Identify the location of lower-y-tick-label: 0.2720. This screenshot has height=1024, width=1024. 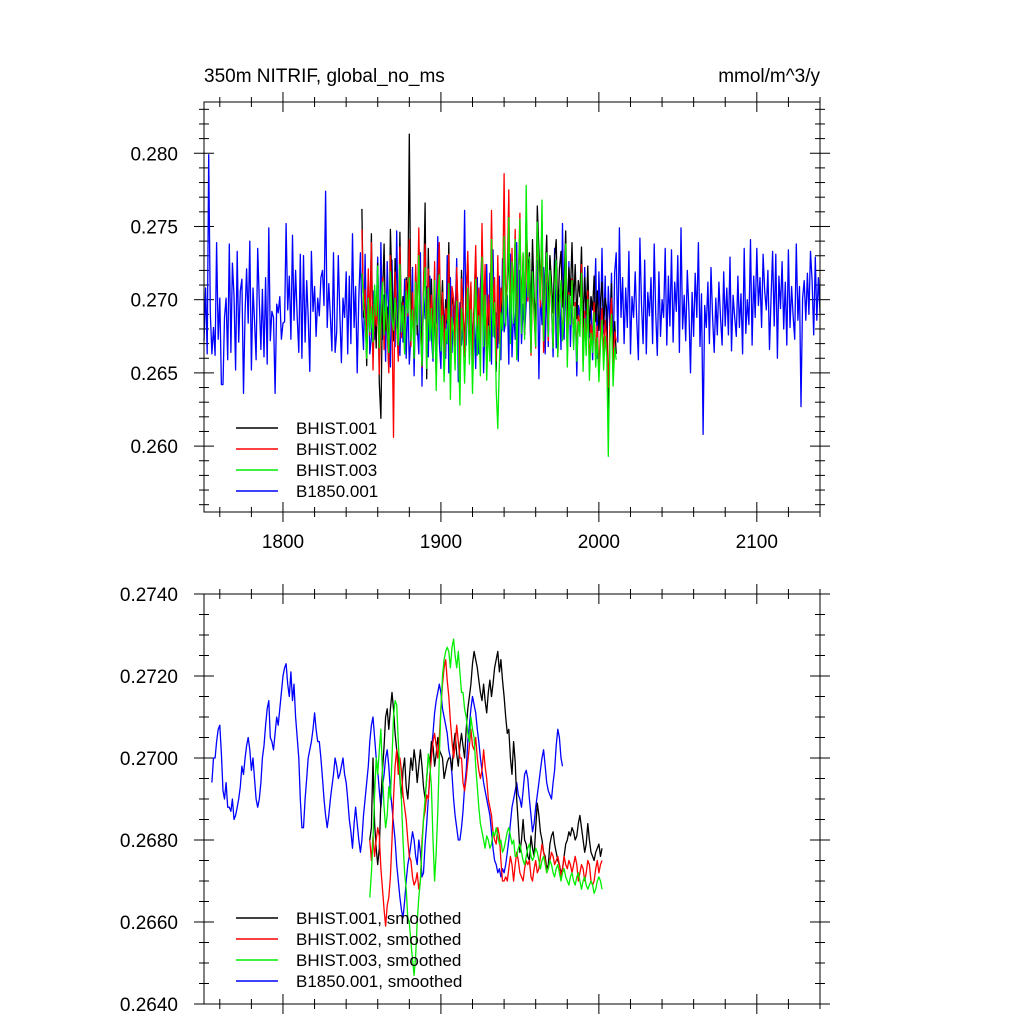
(149, 677).